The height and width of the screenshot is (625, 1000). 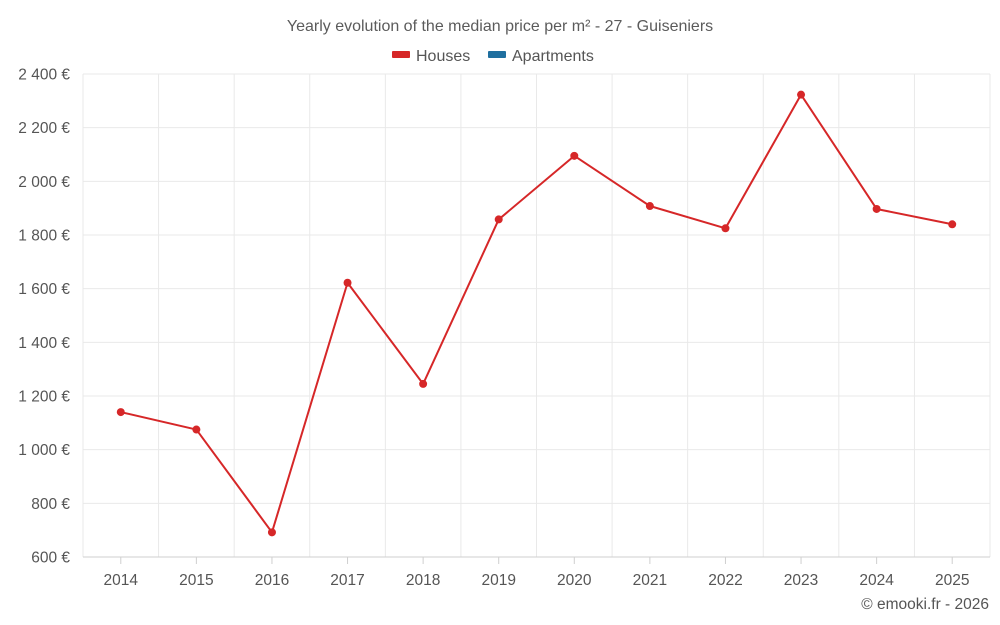 I want to click on data-point-houses-2017, so click(x=347, y=282).